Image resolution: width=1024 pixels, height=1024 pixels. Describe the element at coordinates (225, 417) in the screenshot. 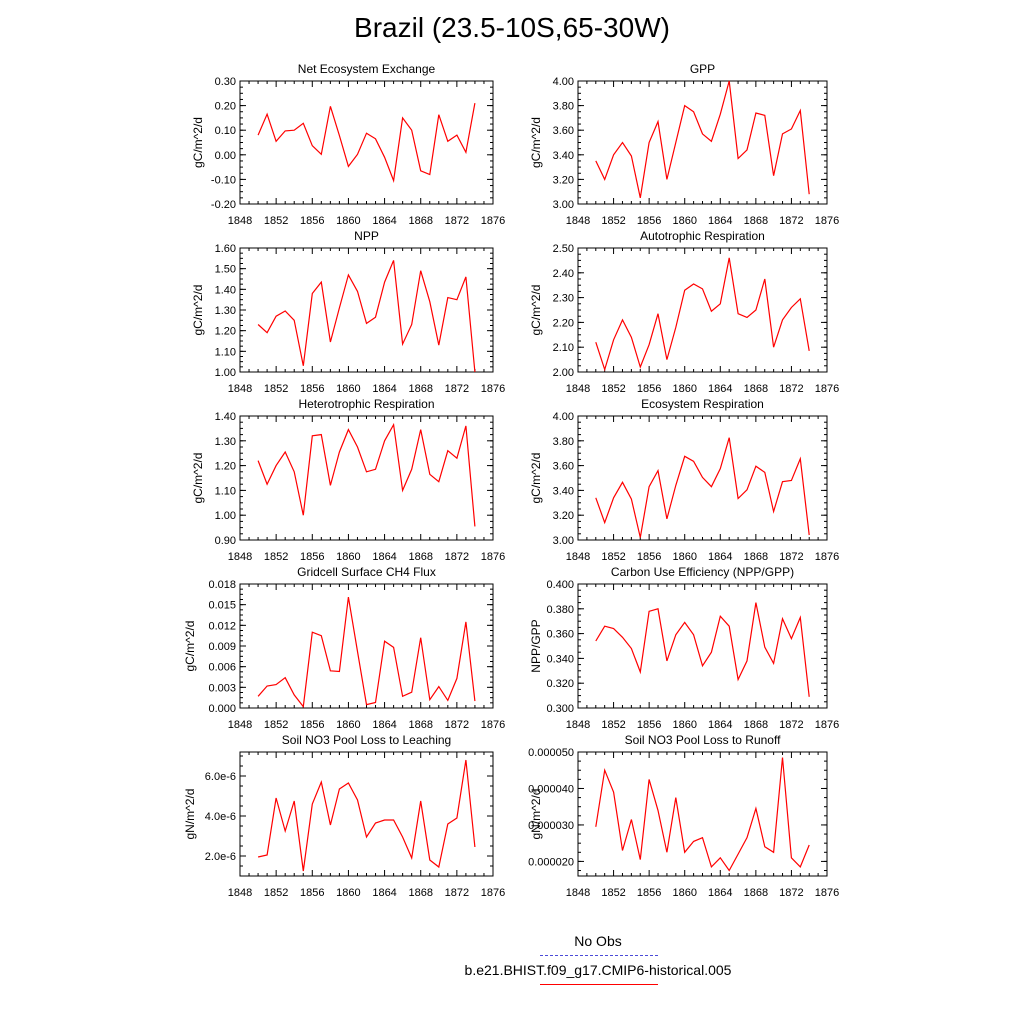

I see `y-tick-label: 1.40` at that location.